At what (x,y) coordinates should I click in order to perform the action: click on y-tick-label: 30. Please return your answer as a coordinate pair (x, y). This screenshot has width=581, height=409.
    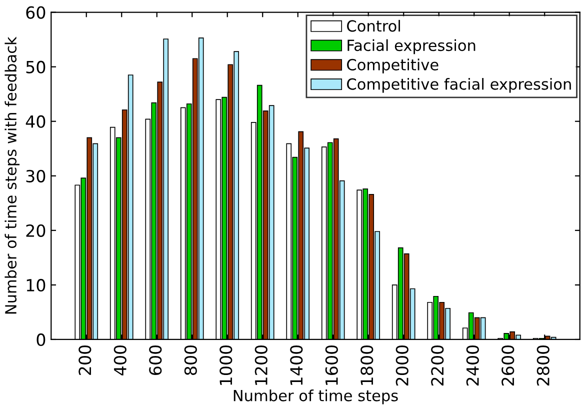
    Looking at the image, I should click on (36, 176).